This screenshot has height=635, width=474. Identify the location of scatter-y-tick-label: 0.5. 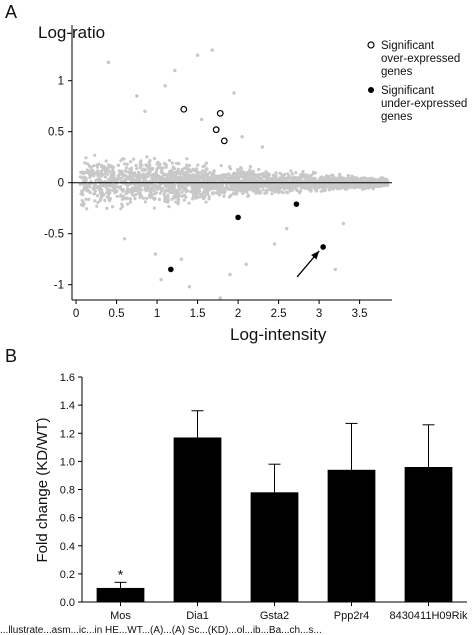
(56, 133).